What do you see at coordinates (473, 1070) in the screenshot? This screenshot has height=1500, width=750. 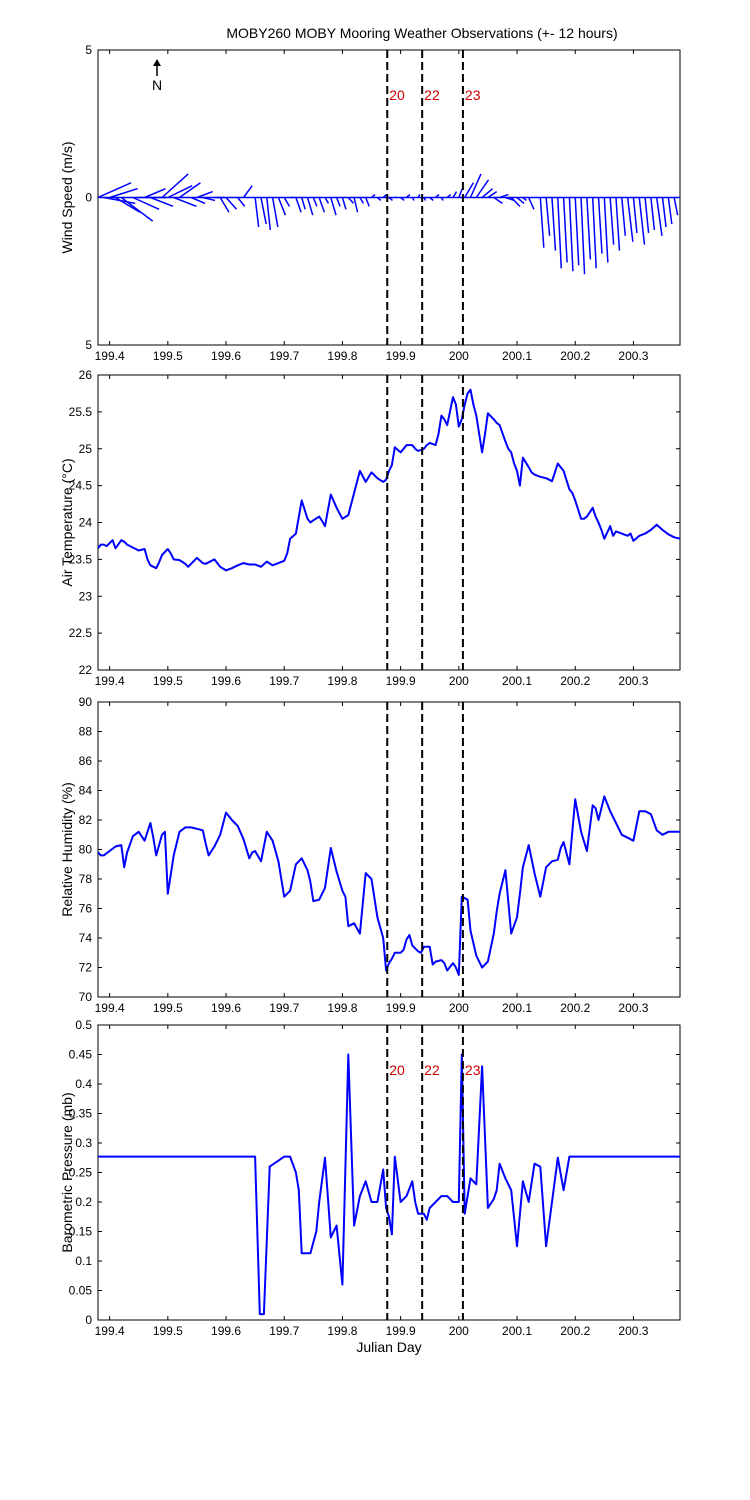 I see `time-marker-label: 23` at bounding box center [473, 1070].